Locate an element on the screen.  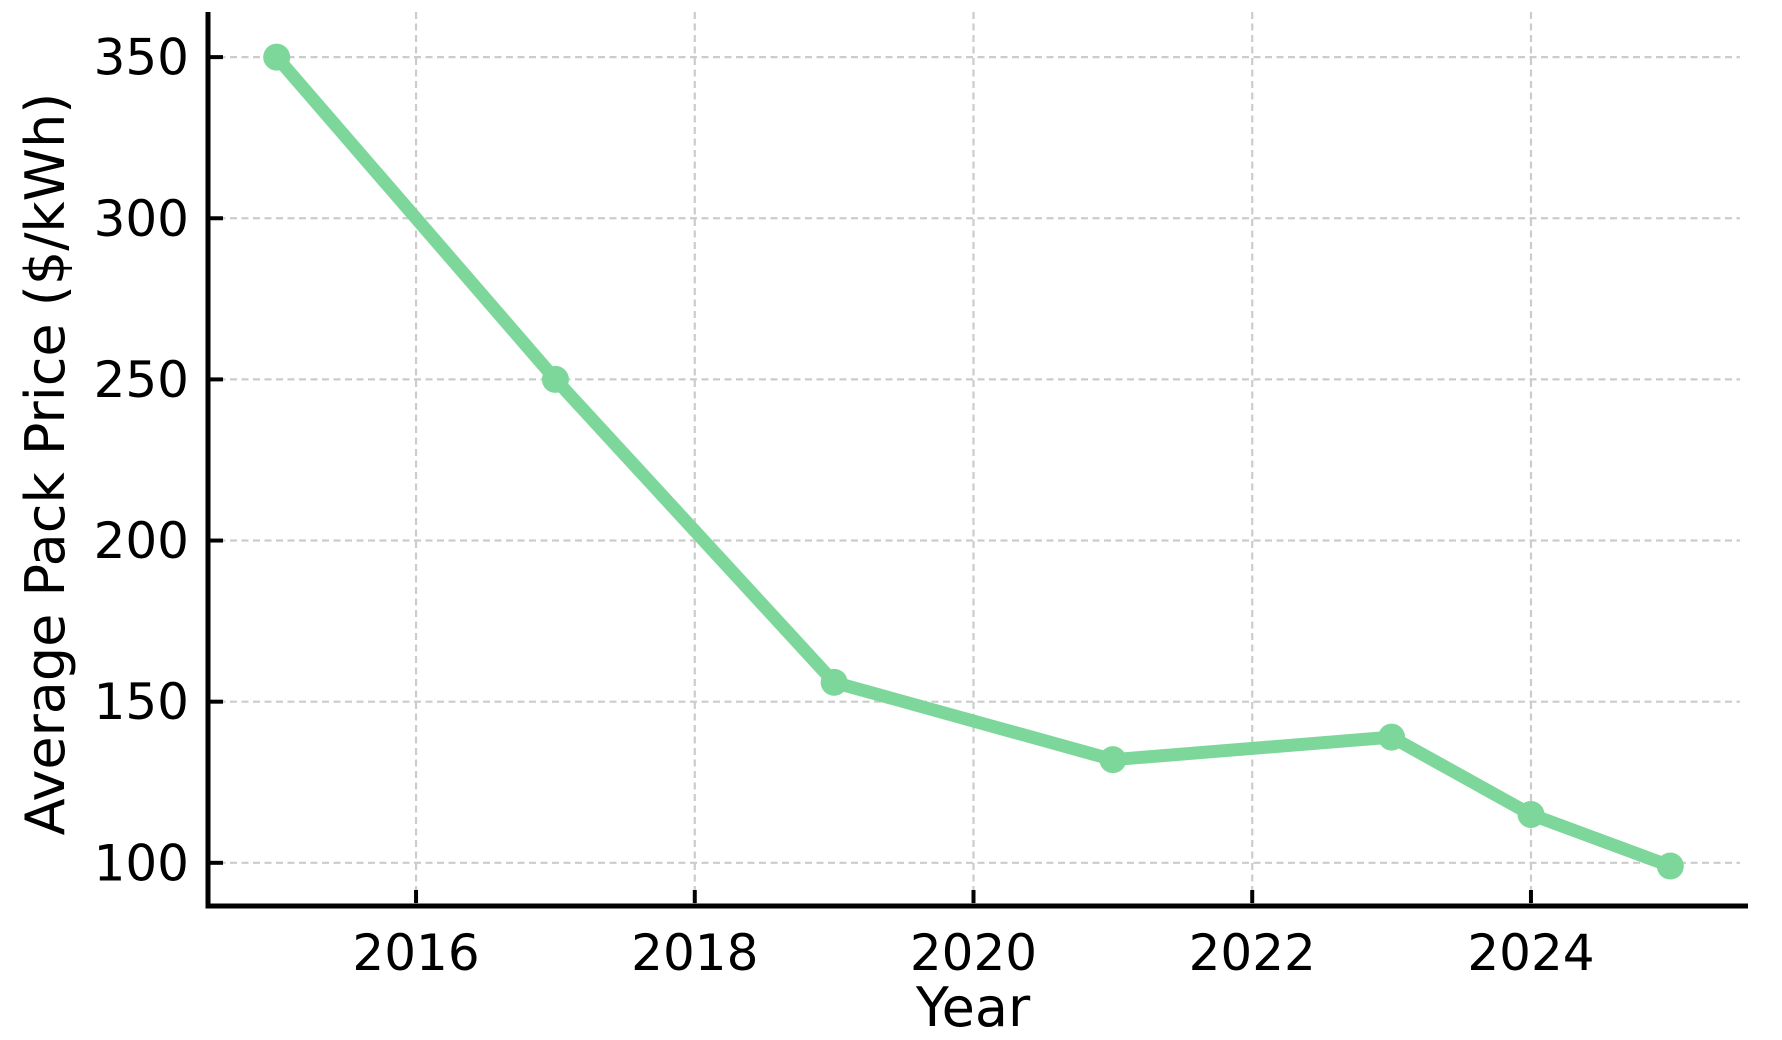
x-tick-label: 2020 is located at coordinates (973, 953).